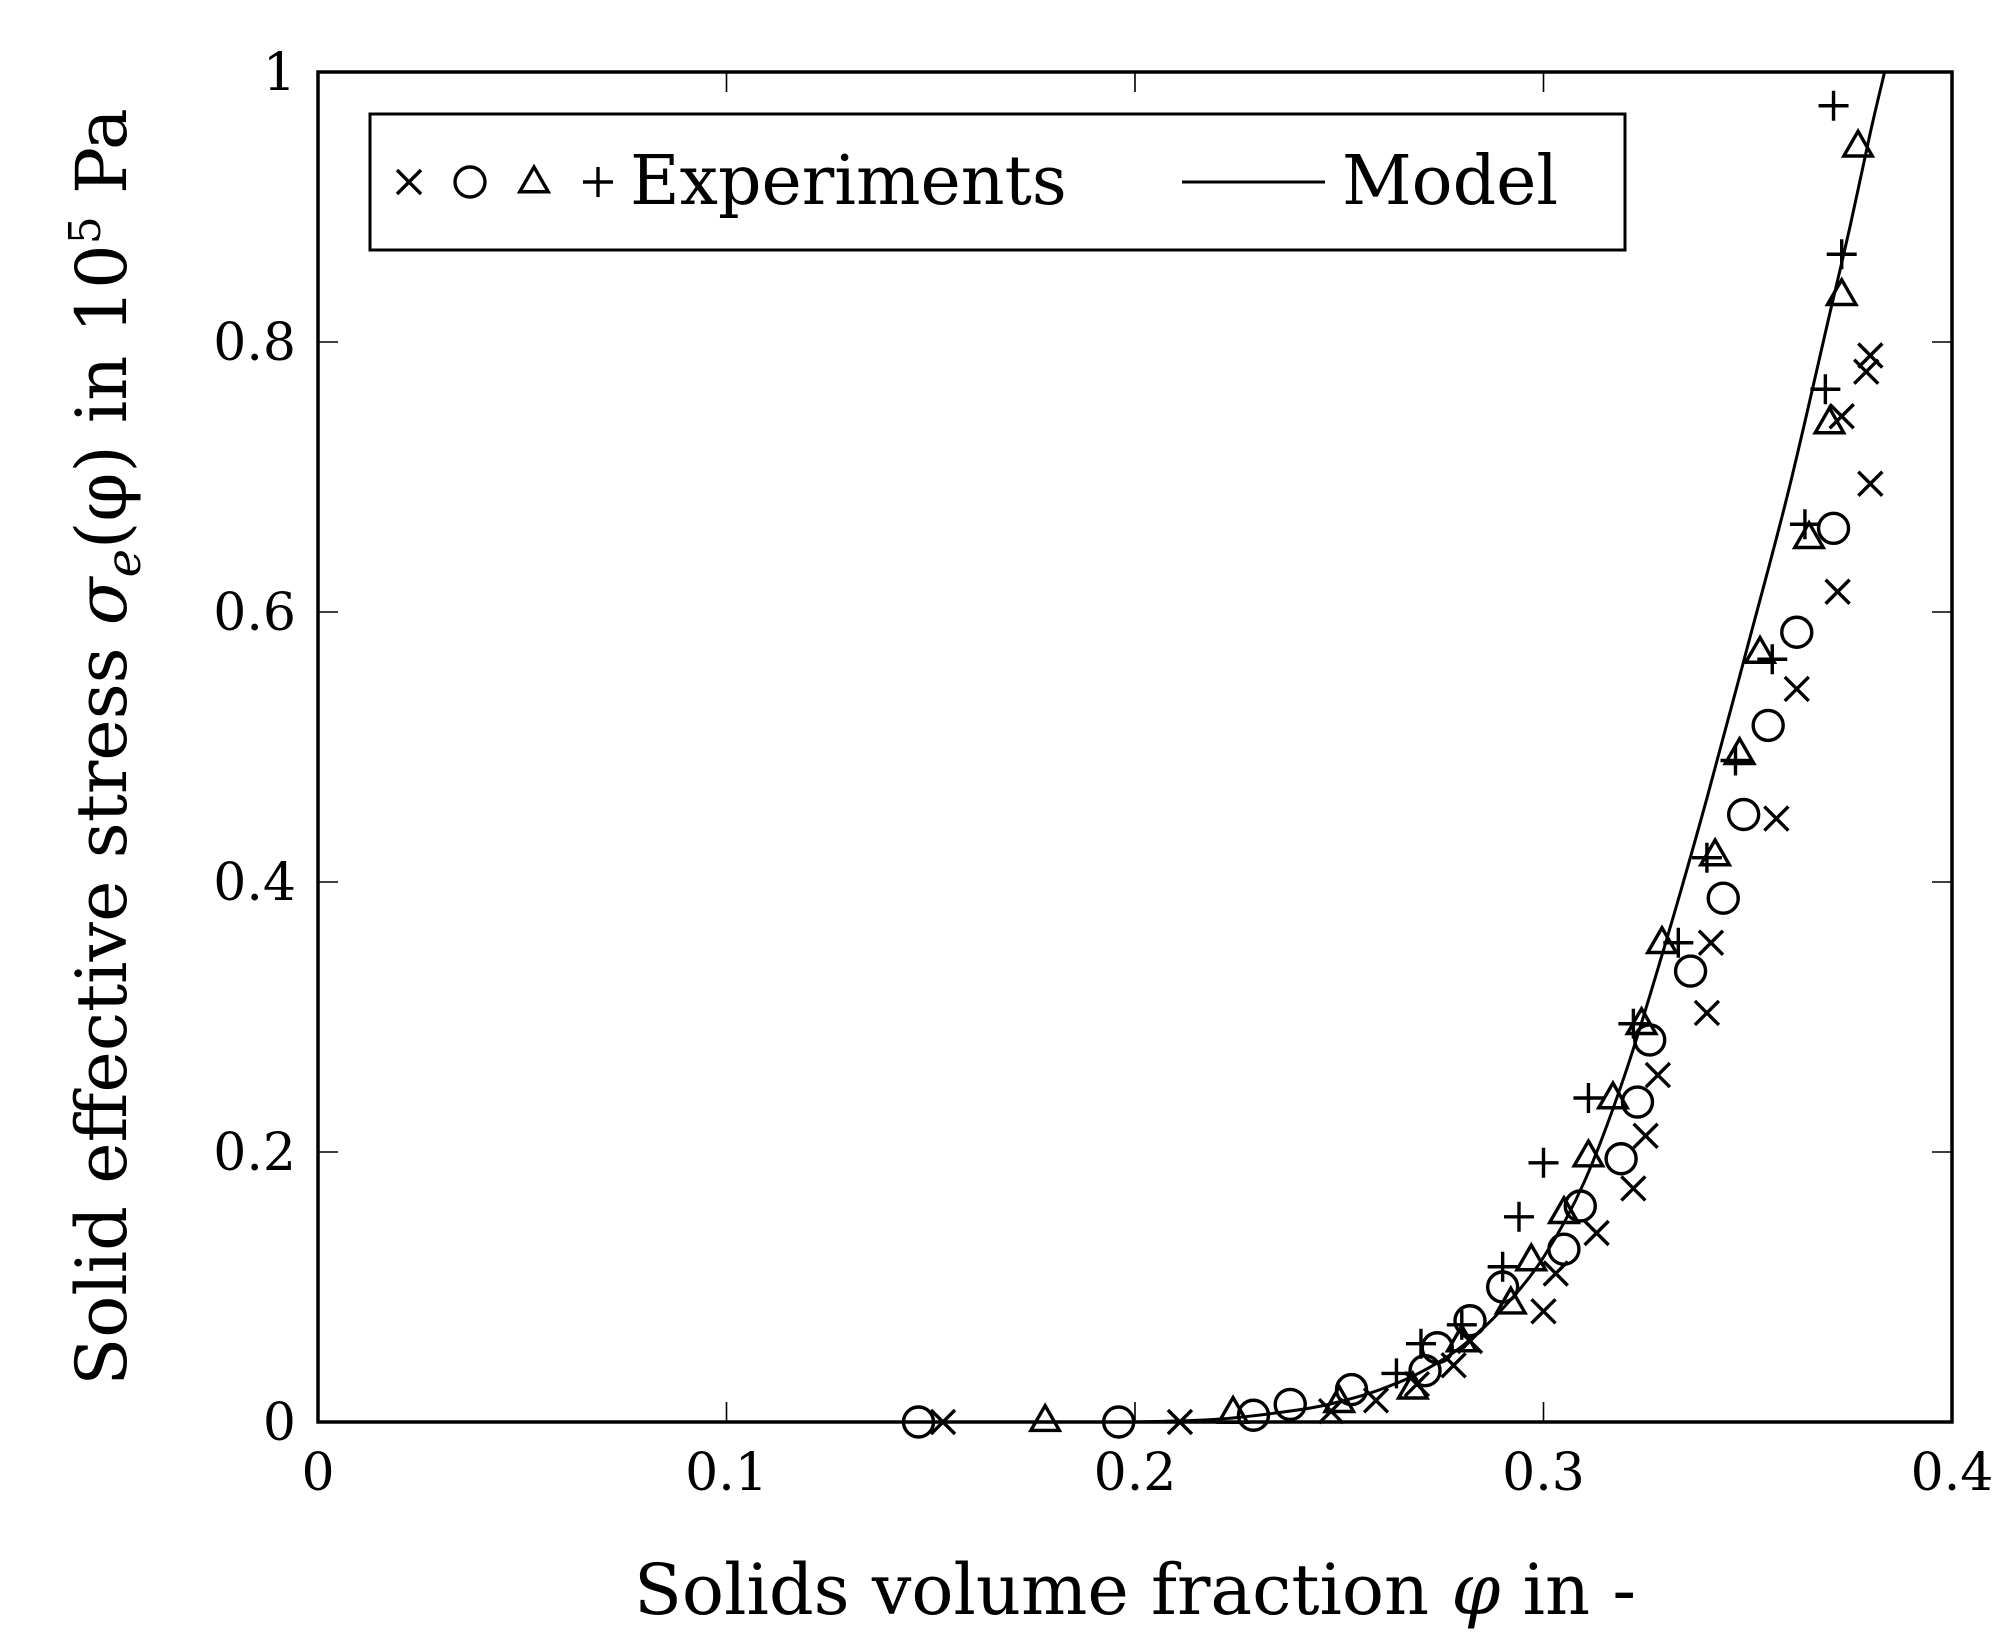  Describe the element at coordinates (102, 333) in the screenshot. I see `y-axis-units-prefix: in 10` at that location.